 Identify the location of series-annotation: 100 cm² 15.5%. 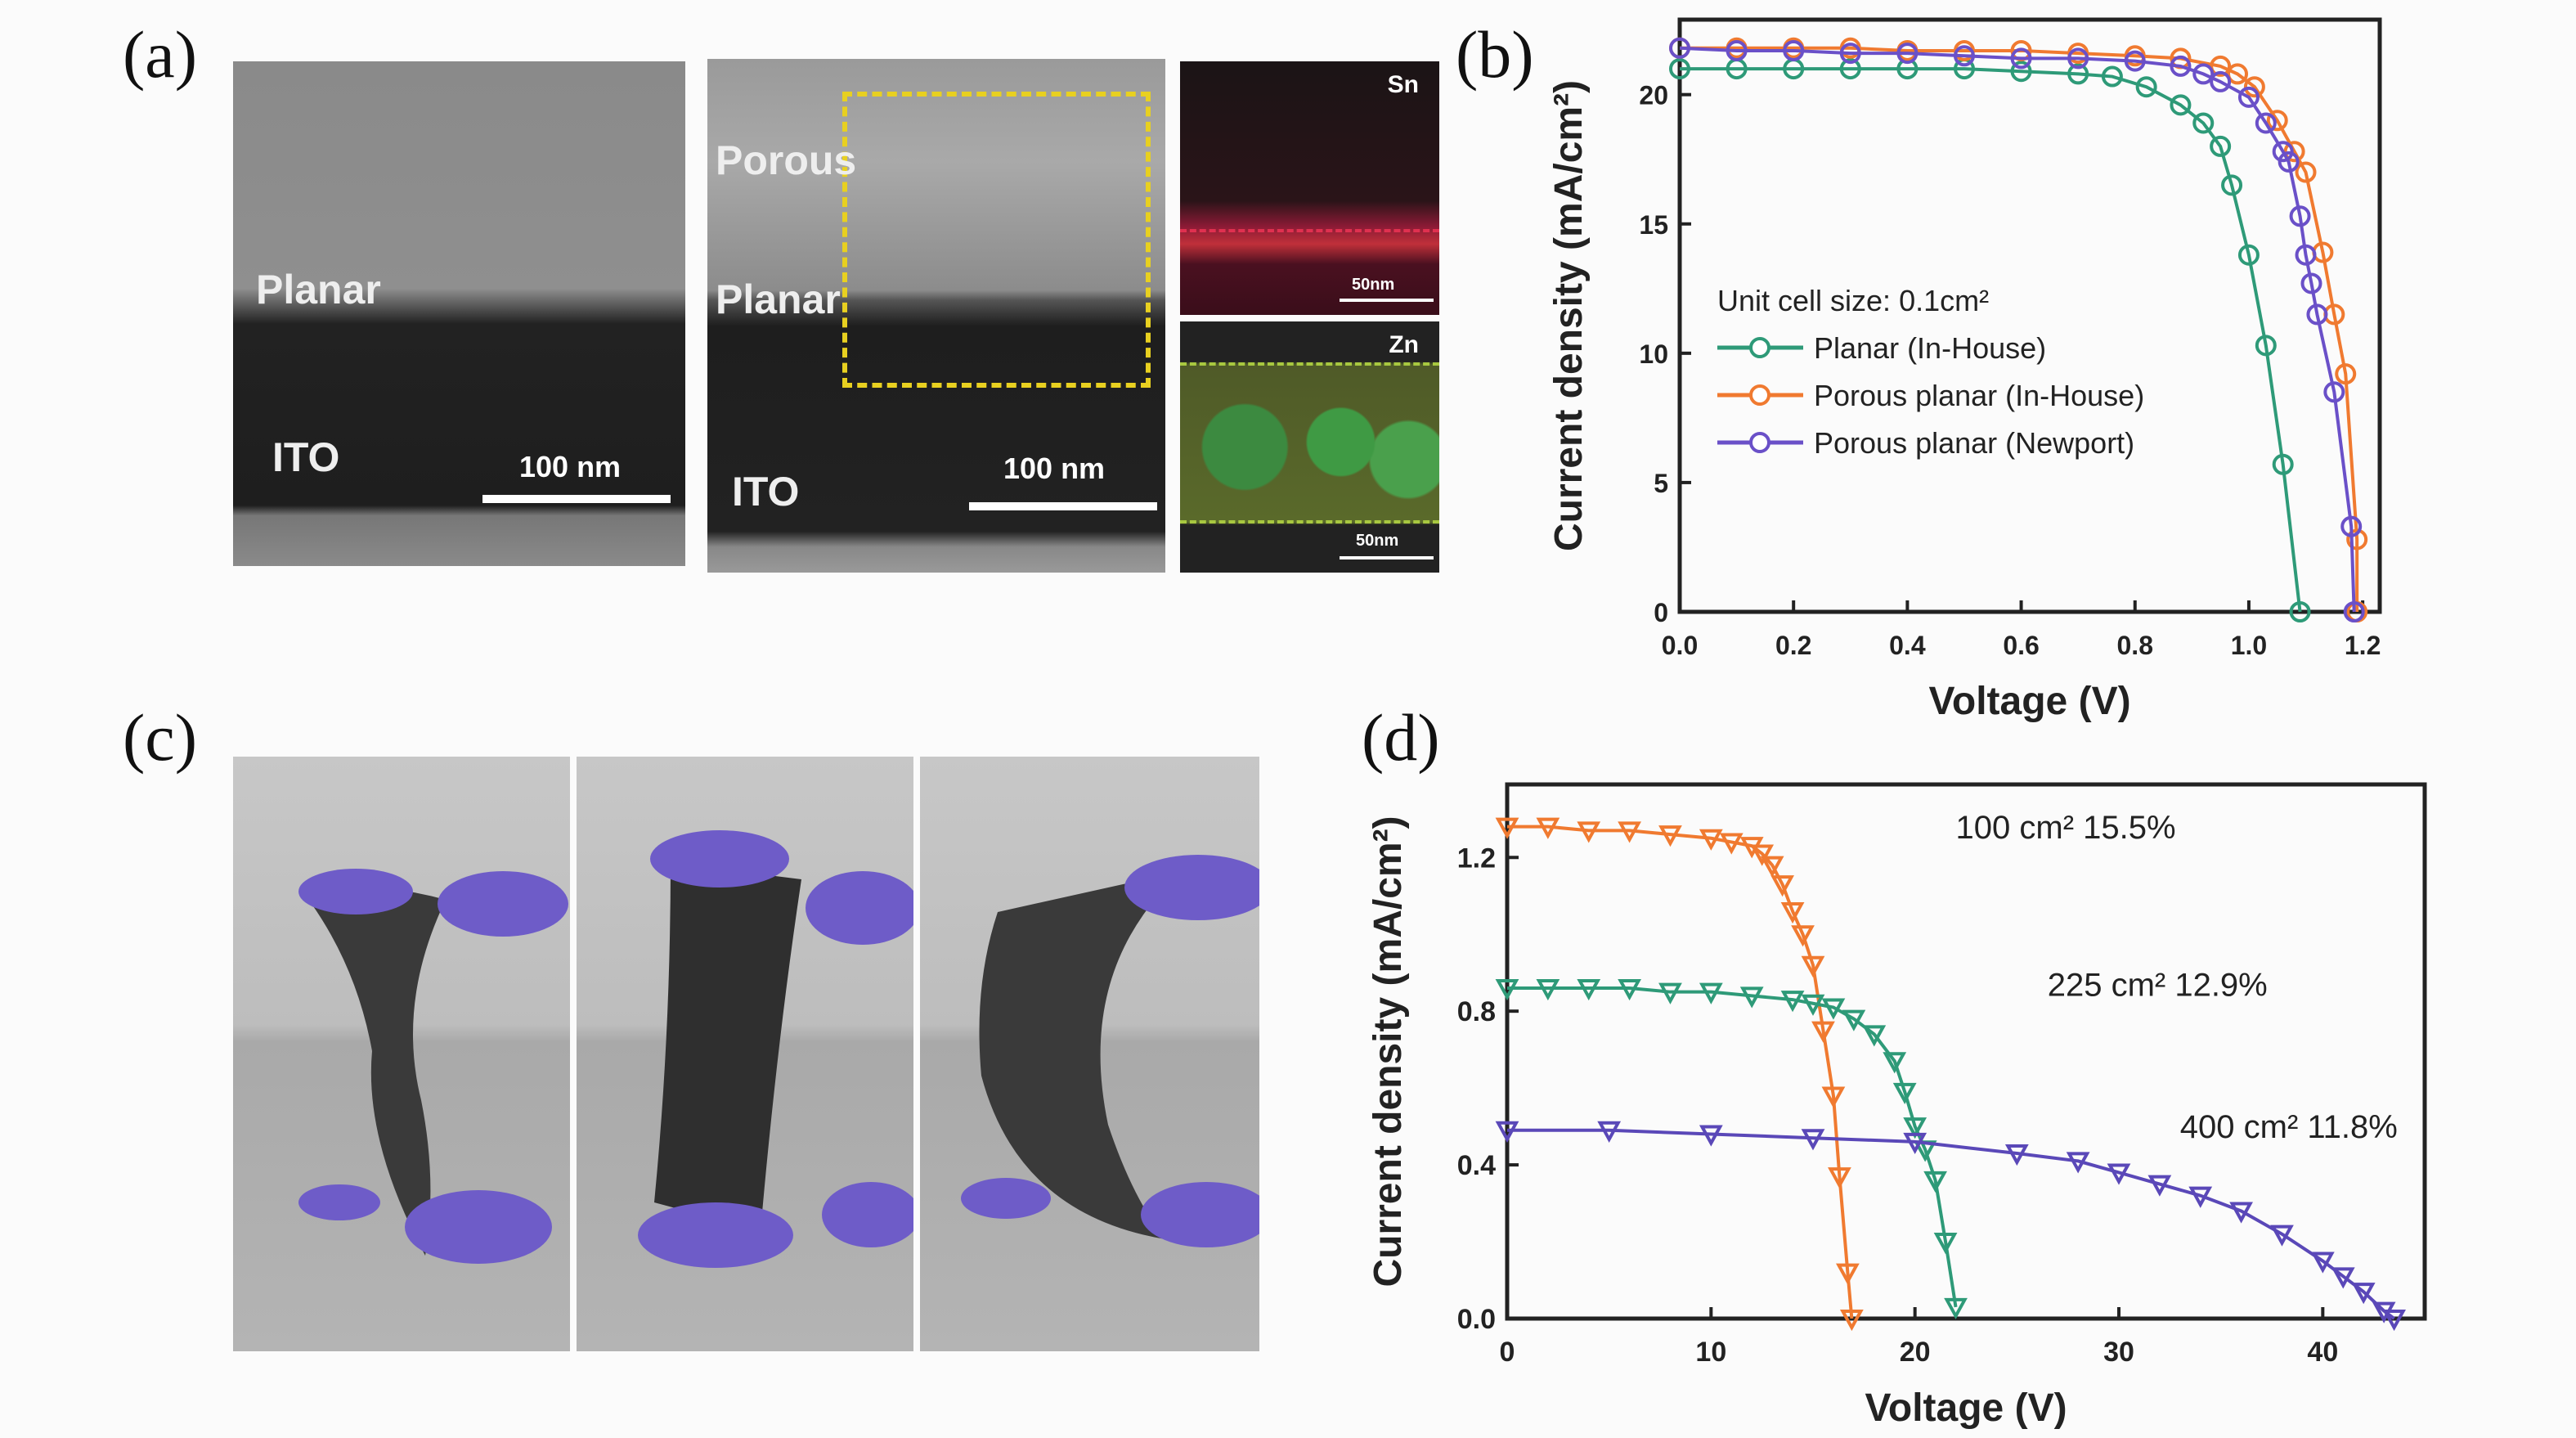
(2066, 828).